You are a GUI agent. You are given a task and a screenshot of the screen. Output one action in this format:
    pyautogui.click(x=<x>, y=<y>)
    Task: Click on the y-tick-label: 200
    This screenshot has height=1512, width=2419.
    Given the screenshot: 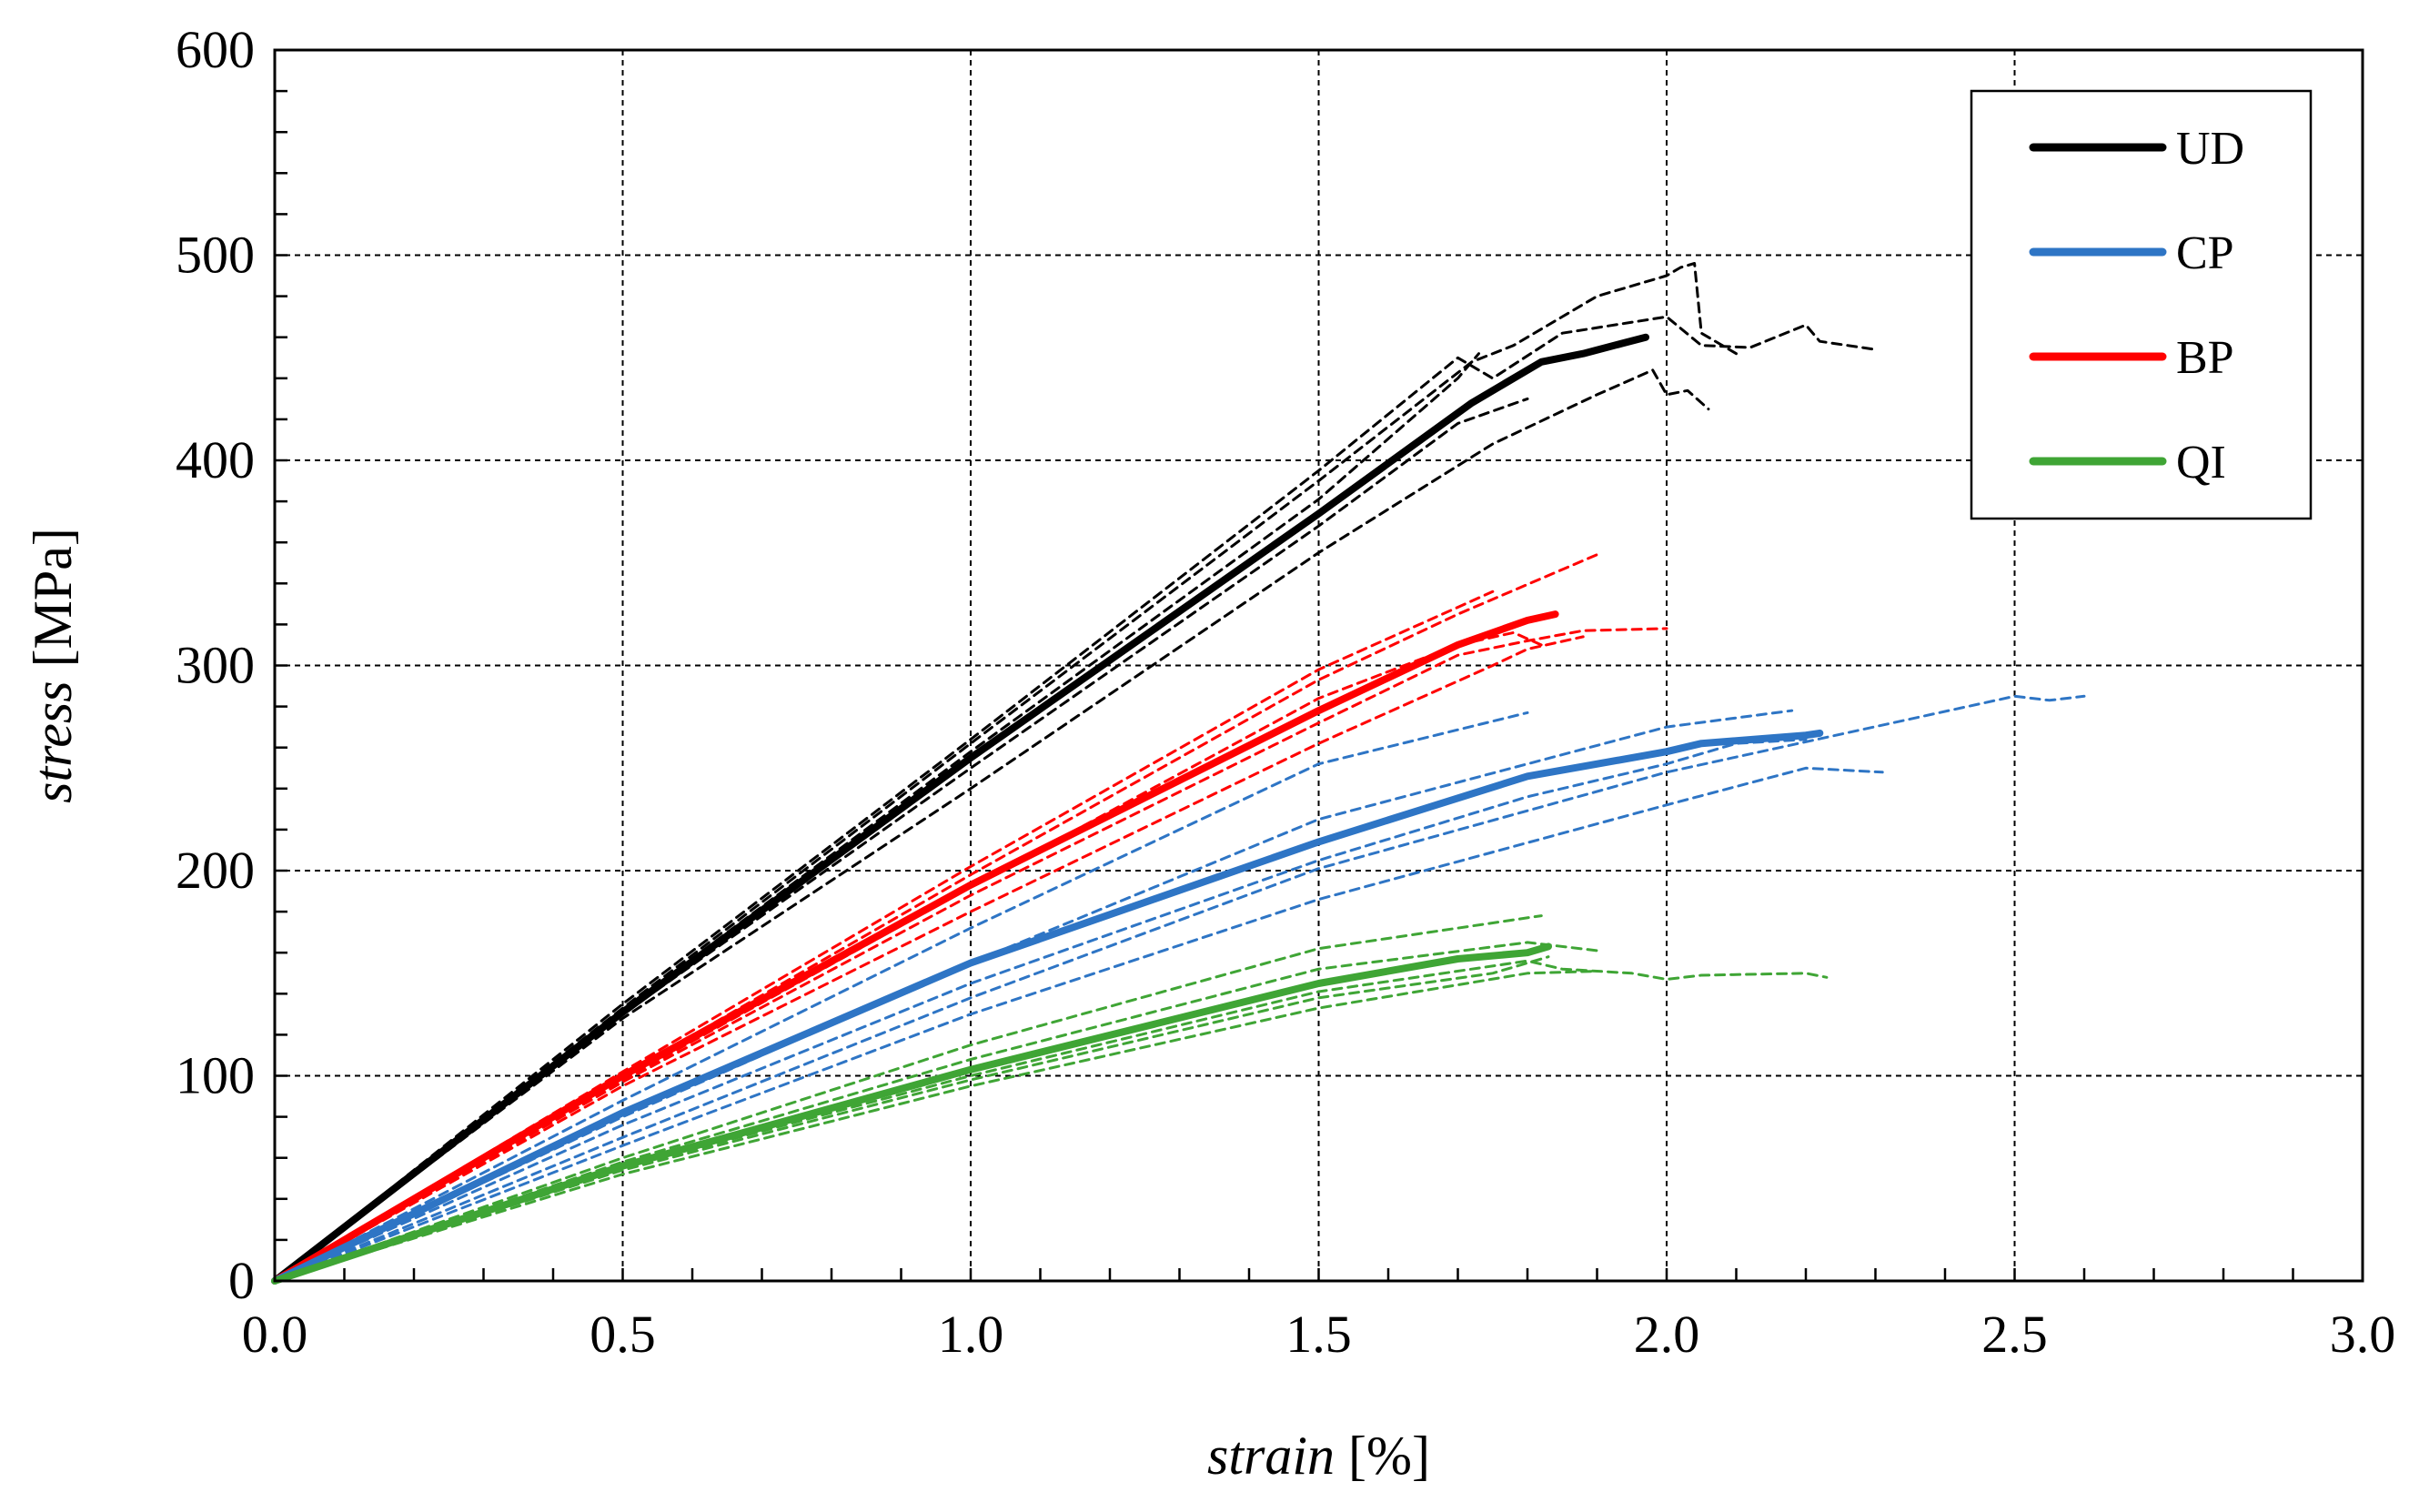 What is the action you would take?
    pyautogui.click(x=215, y=871)
    